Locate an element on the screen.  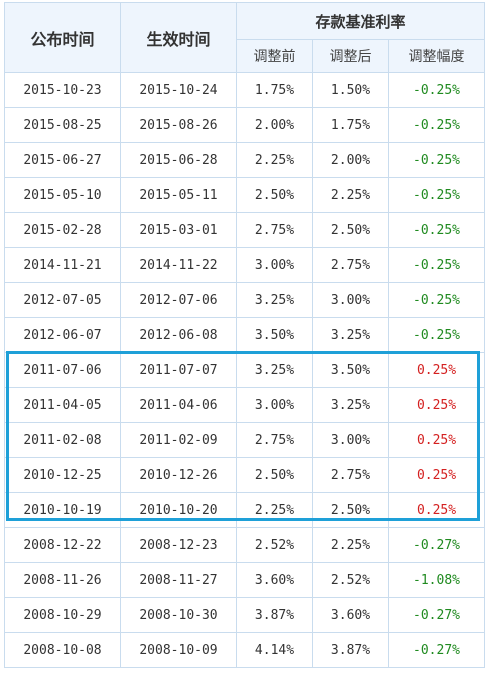
table-row: 2011-04-05 2011-04-06 3.00% 3.25% 0.25% is located at coordinates (245, 405).